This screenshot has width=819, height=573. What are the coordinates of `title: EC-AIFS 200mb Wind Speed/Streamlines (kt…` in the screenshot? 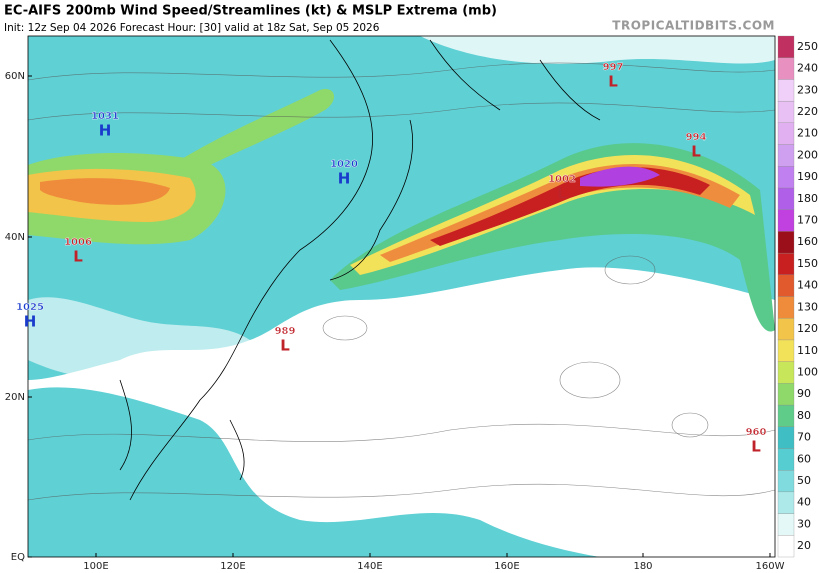 It's located at (250, 11).